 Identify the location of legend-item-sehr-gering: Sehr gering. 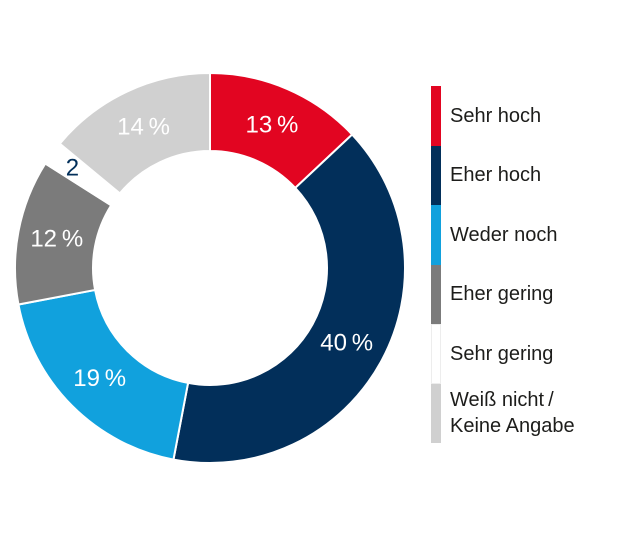
(503, 354).